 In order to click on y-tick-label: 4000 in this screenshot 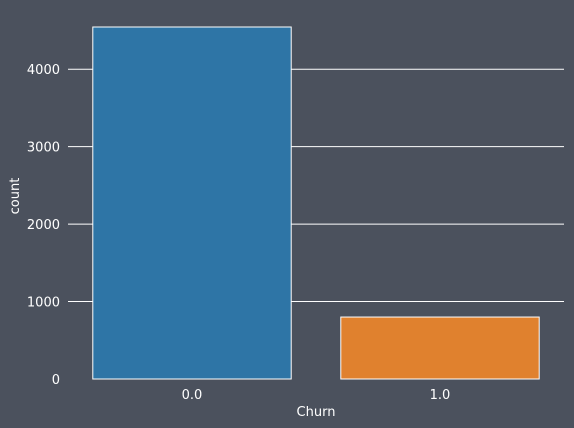, I will do `click(43, 70)`.